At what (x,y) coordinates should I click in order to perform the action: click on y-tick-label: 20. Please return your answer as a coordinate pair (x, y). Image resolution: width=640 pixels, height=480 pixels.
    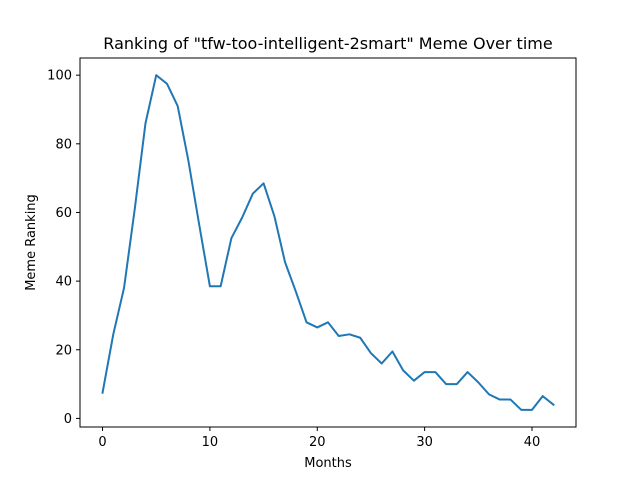
    Looking at the image, I should click on (63, 350).